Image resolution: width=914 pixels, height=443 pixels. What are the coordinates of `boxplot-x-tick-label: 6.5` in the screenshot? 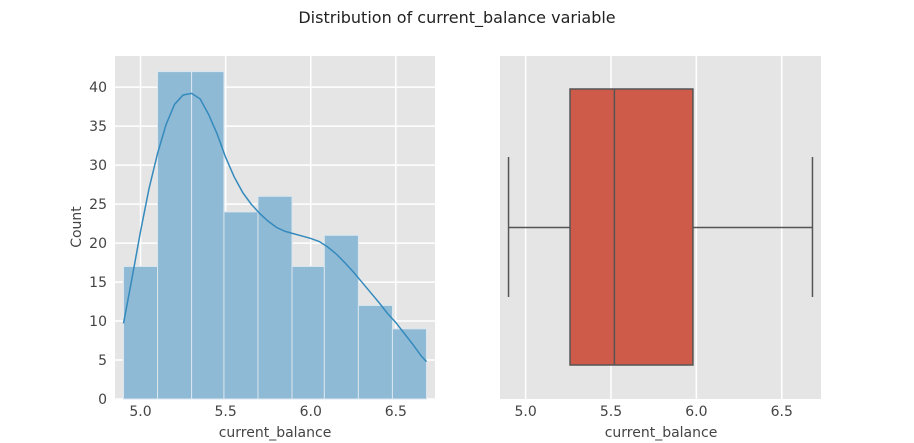 It's located at (782, 412).